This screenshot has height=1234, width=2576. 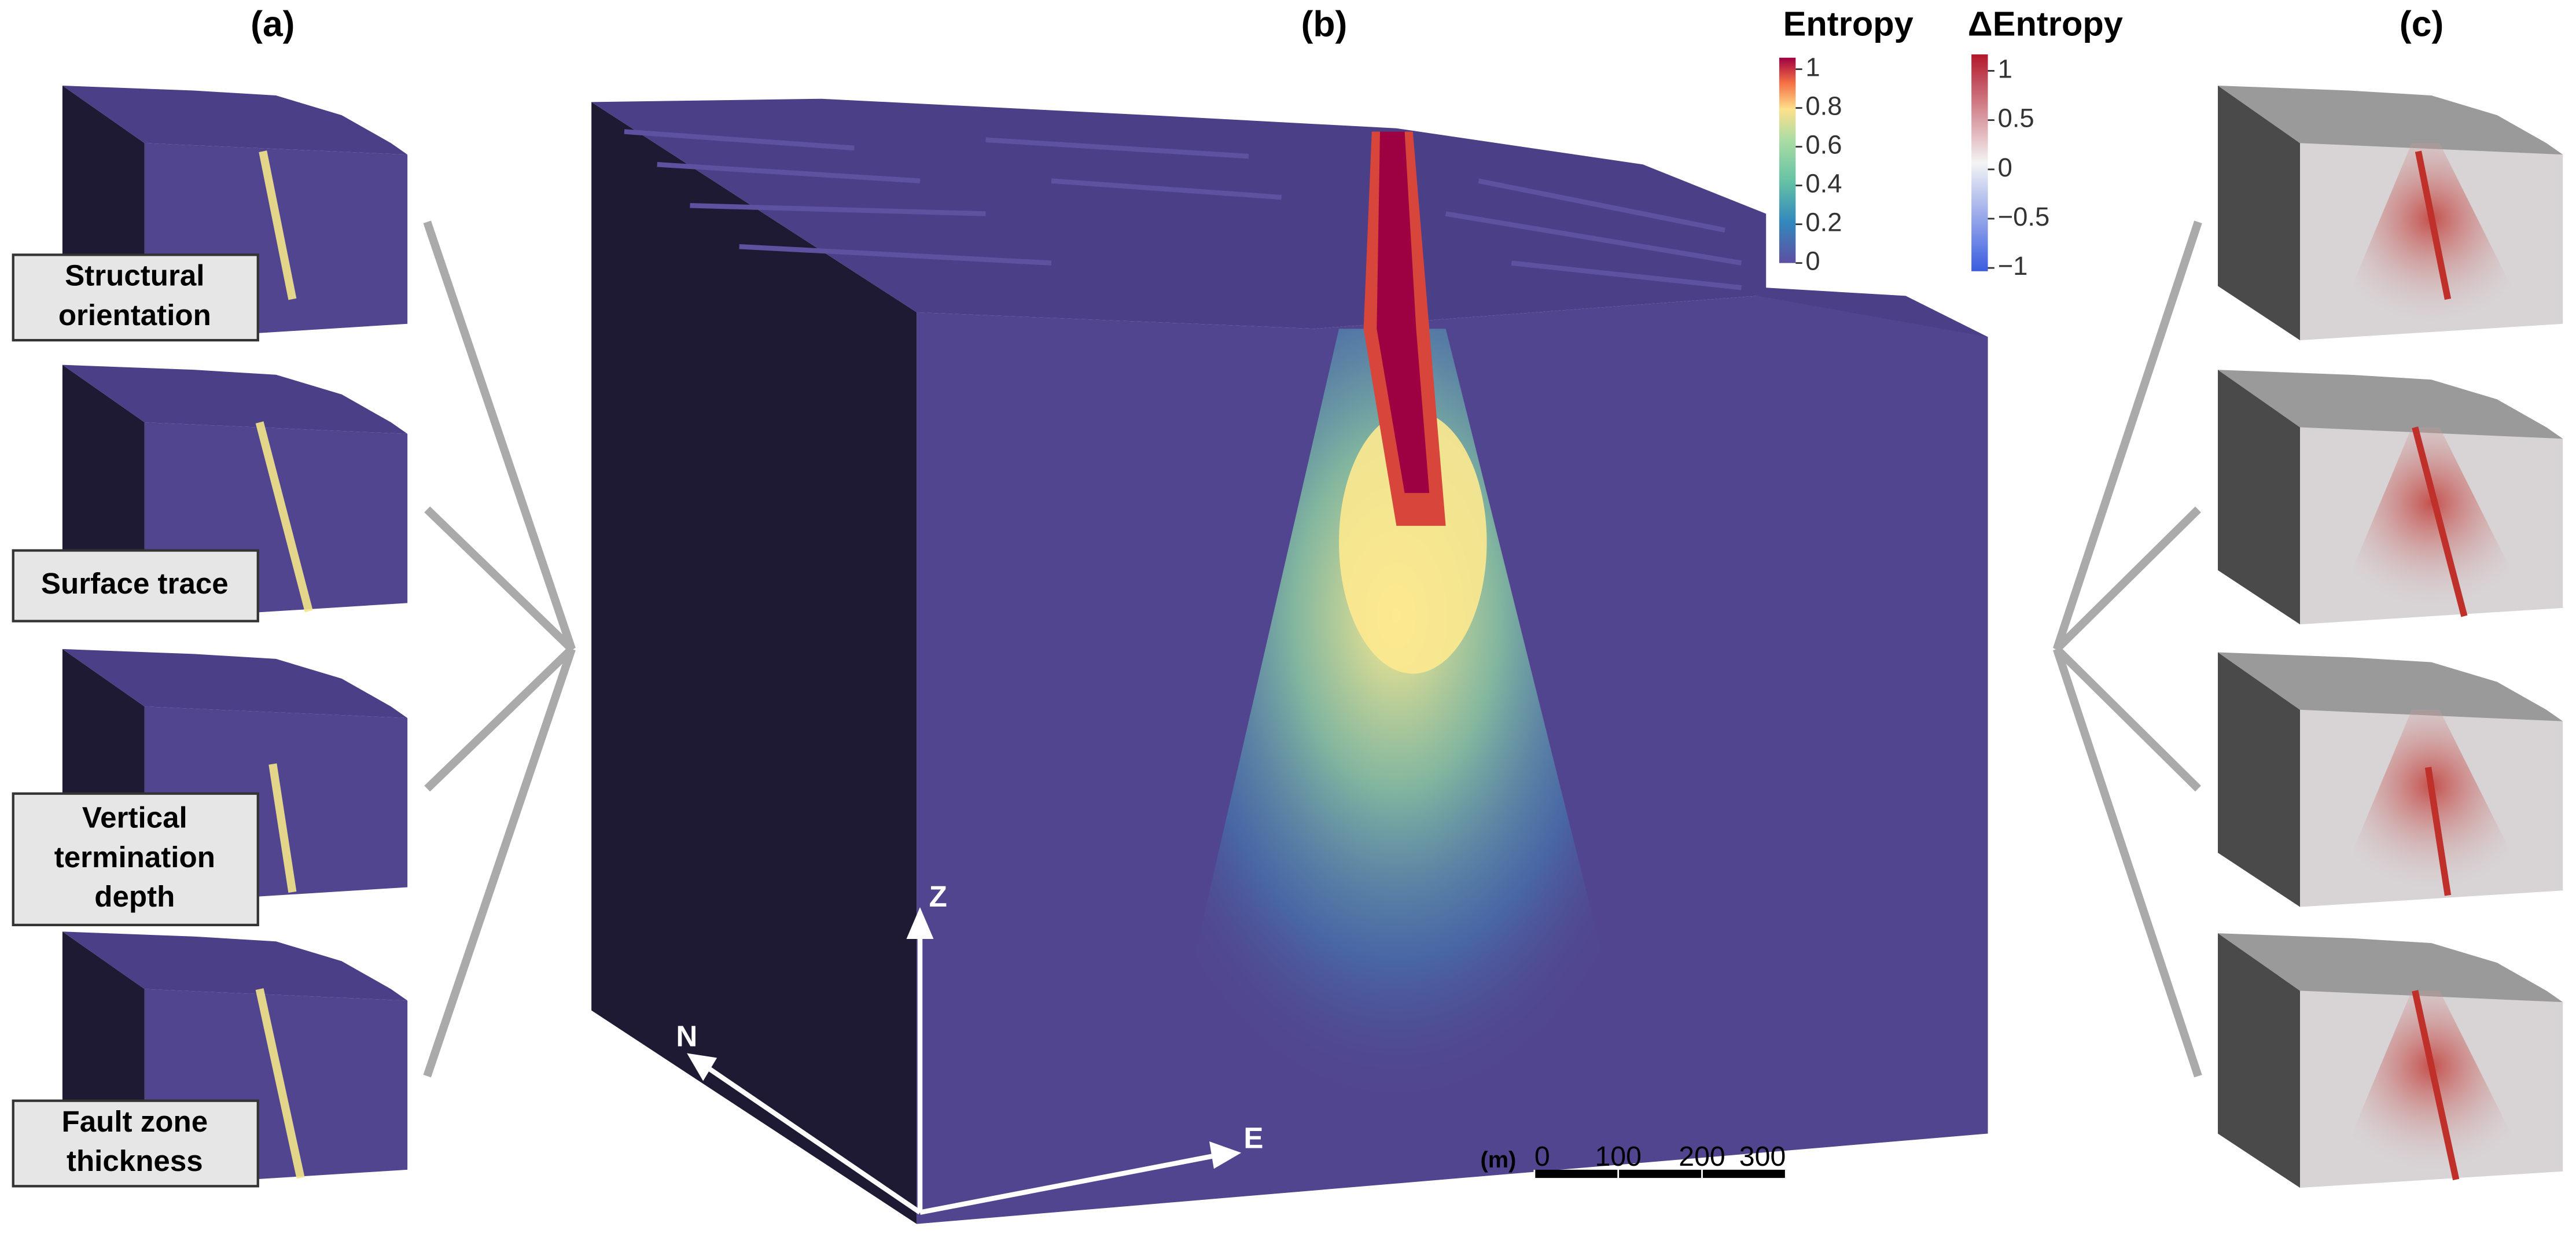 I want to click on colorbar-tick-label: −0.5, so click(x=2024, y=216).